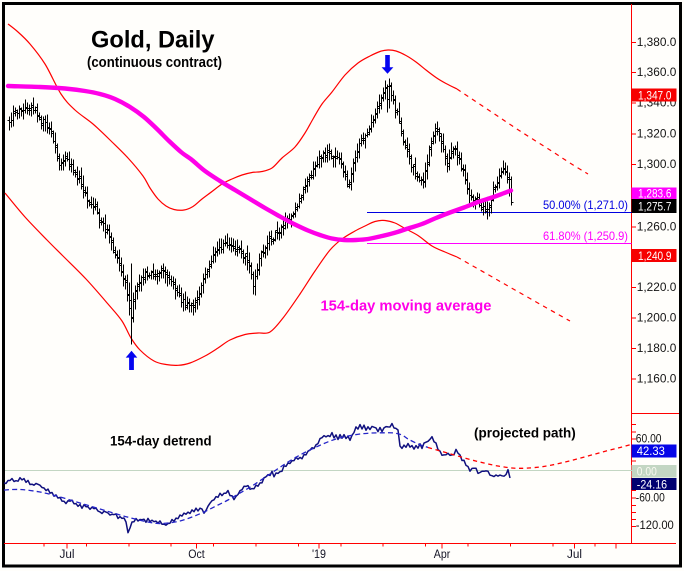  I want to click on svg-text: 42.33, so click(651, 451).